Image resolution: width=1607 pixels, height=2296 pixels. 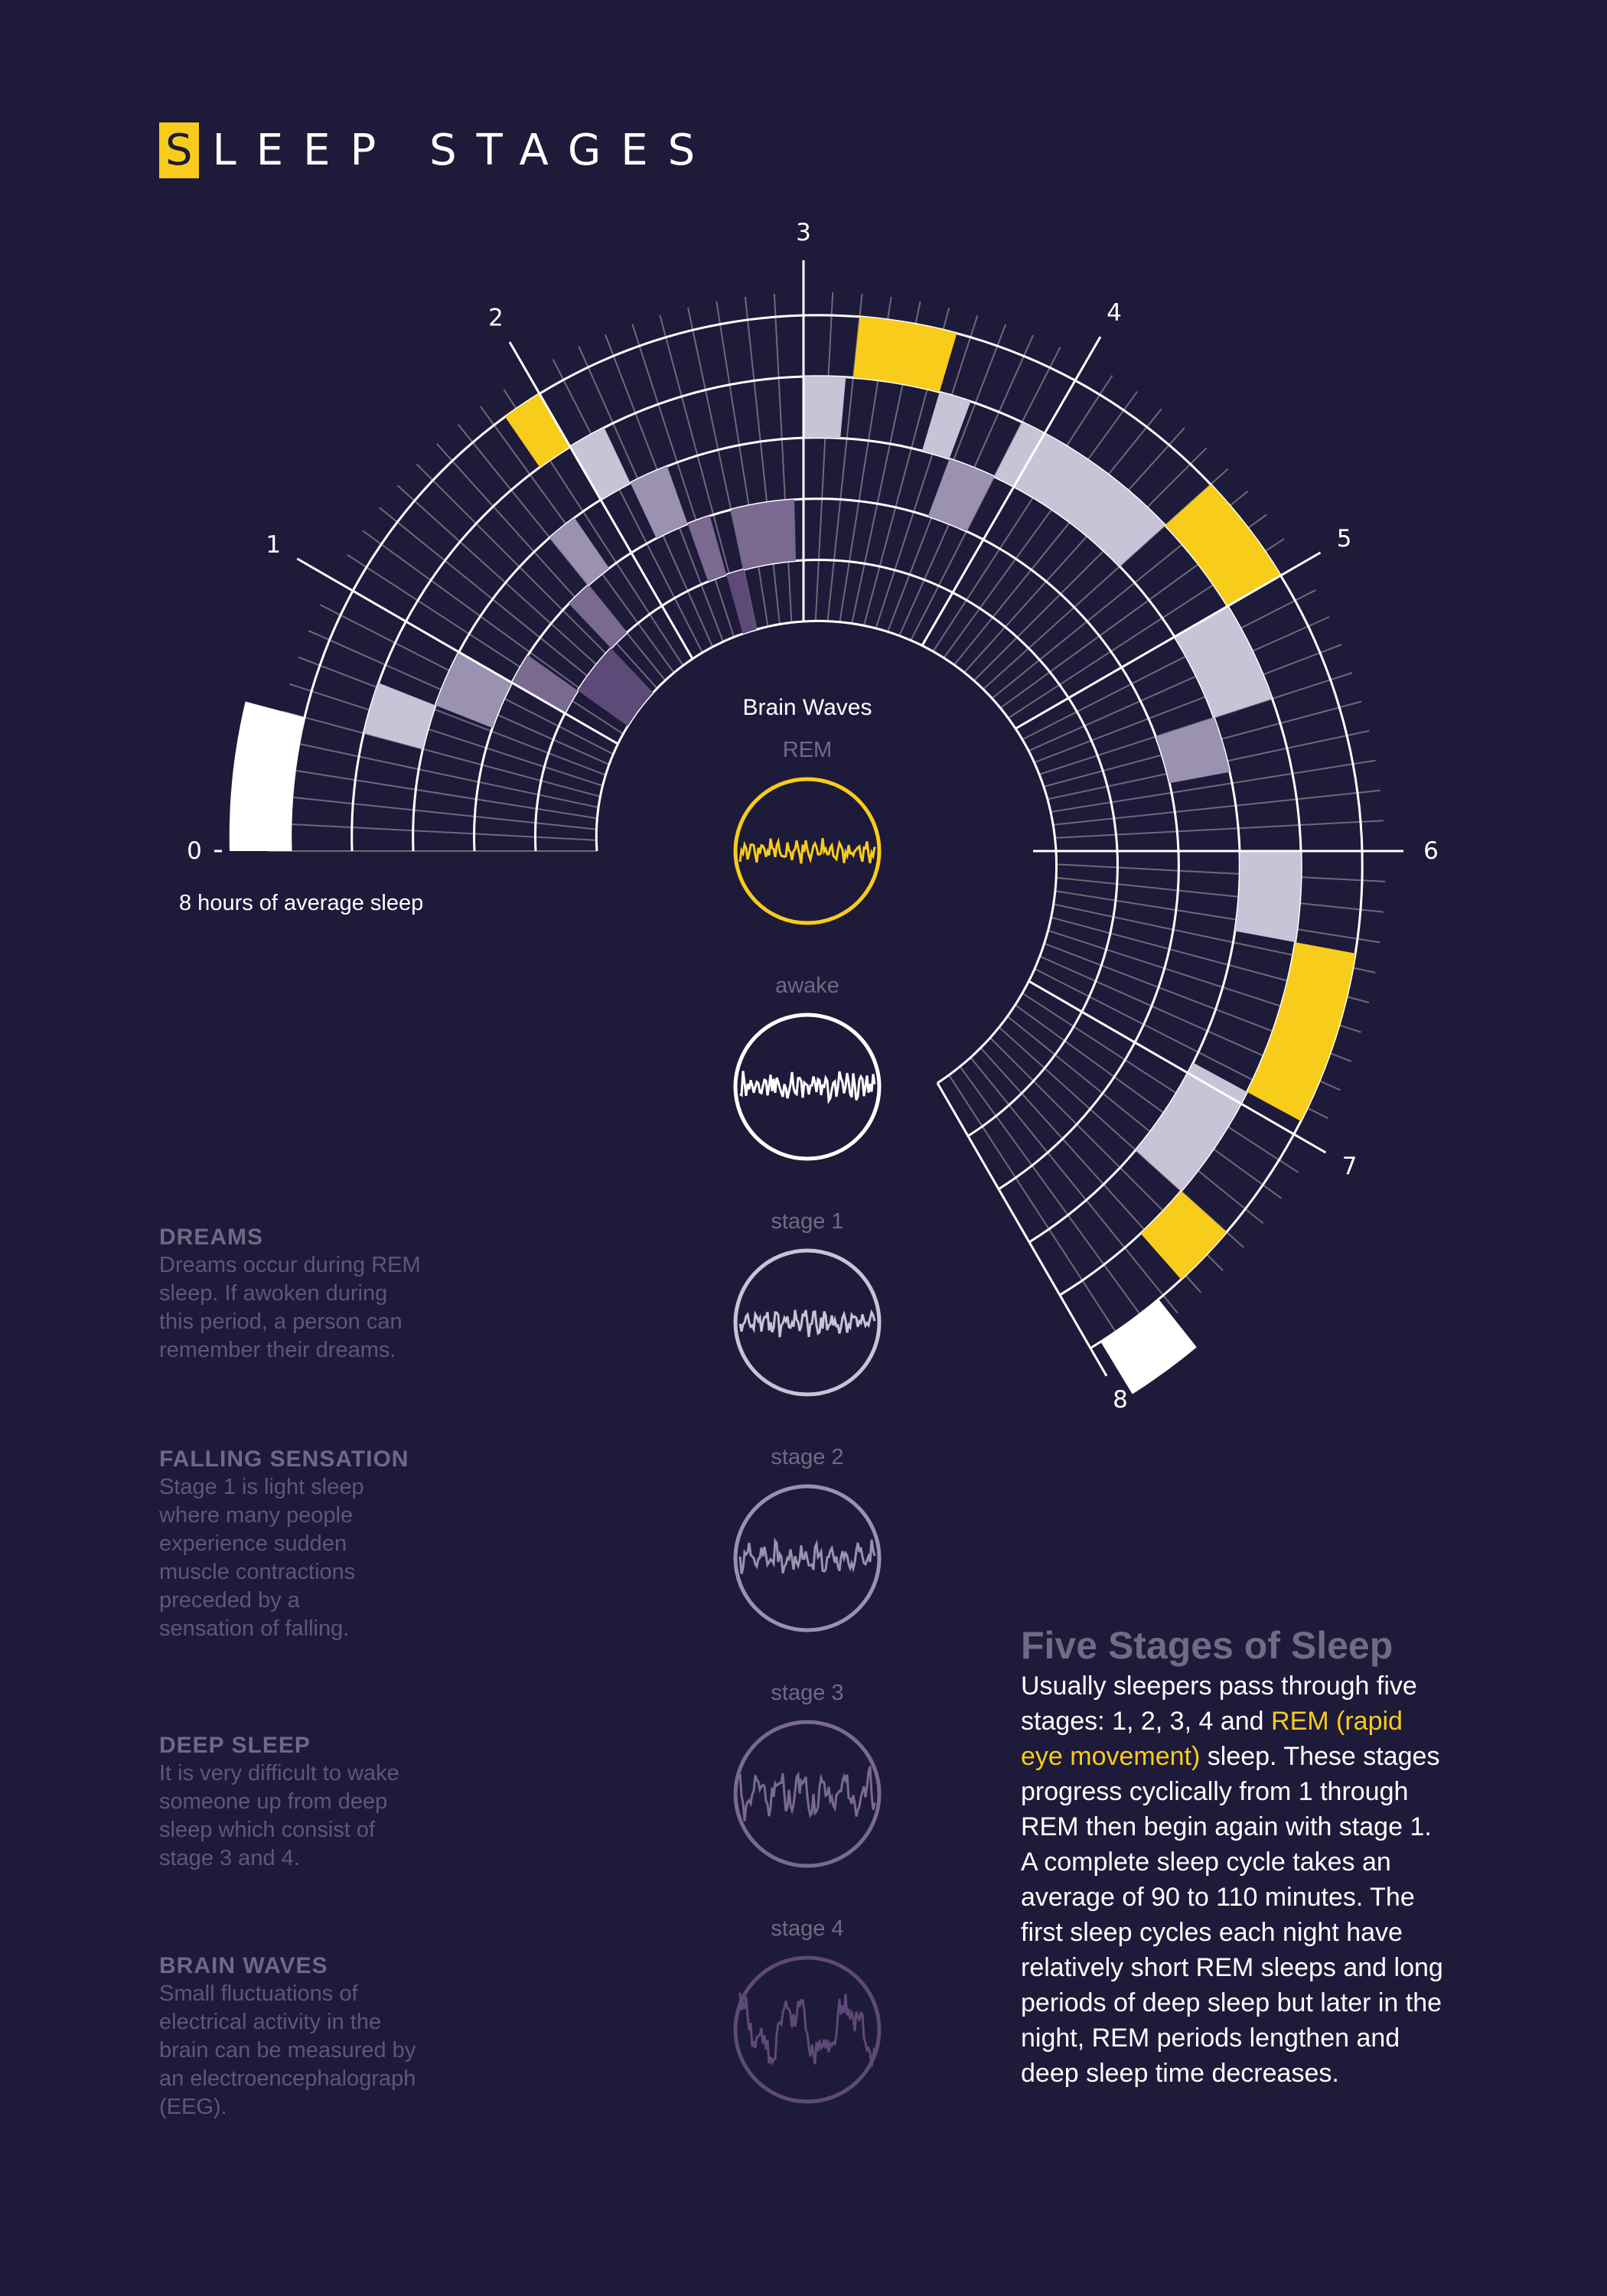 I want to click on info-line: an electroencephalograph, so click(x=287, y=2078).